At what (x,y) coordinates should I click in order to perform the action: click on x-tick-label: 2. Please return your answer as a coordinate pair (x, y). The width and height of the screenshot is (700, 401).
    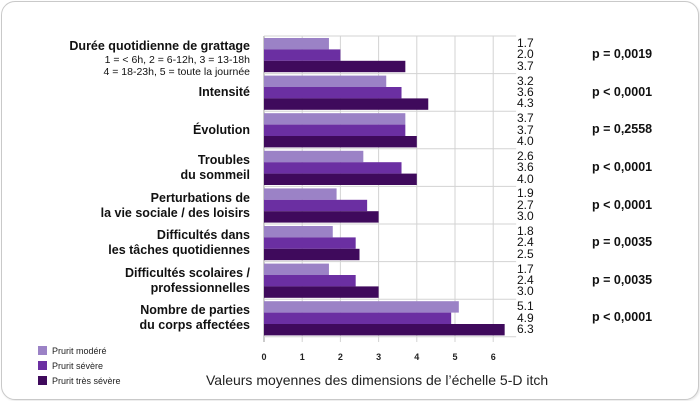
    Looking at the image, I should click on (340, 357).